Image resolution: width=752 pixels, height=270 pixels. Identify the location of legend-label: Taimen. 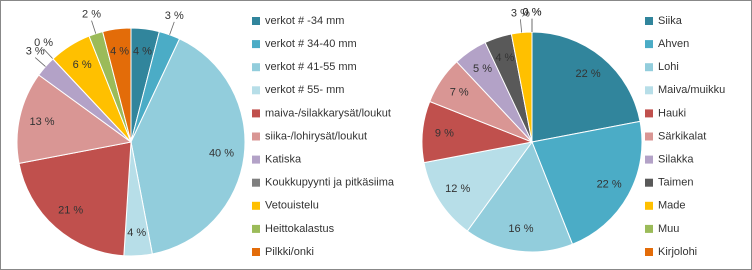
(675, 183).